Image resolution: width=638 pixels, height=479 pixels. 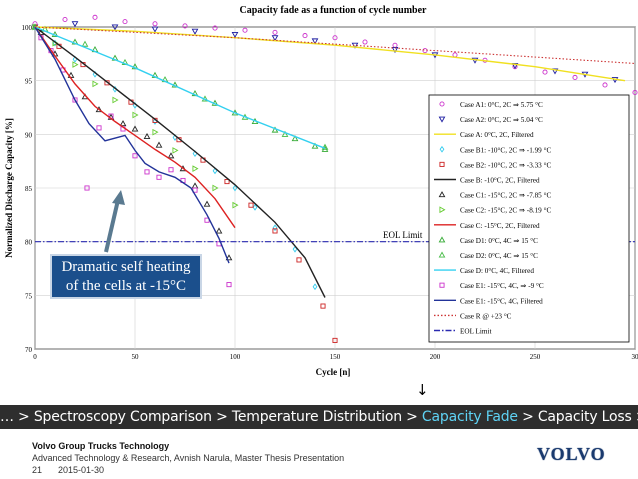 What do you see at coordinates (81, 470) in the screenshot?
I see `footer-date: 2015-01-30` at bounding box center [81, 470].